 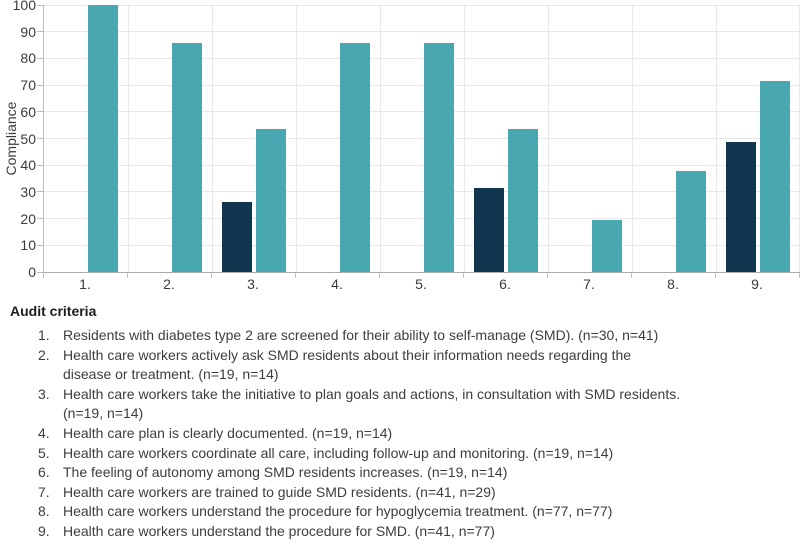 What do you see at coordinates (44, 530) in the screenshot?
I see `criteria-item-number: 9.` at bounding box center [44, 530].